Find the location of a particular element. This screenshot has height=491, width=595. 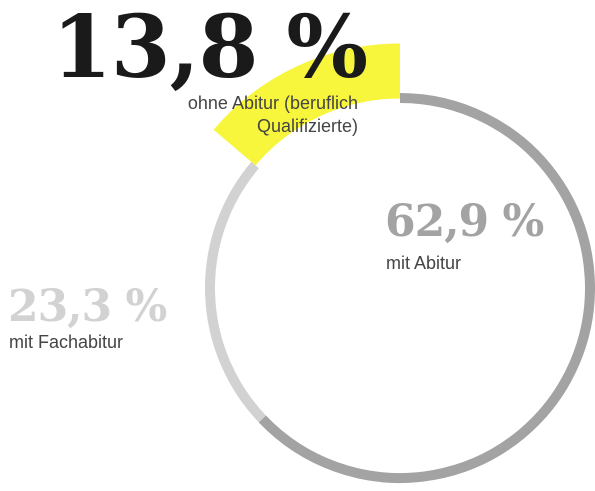

category-label: mit Fachabitur is located at coordinates (66, 342).